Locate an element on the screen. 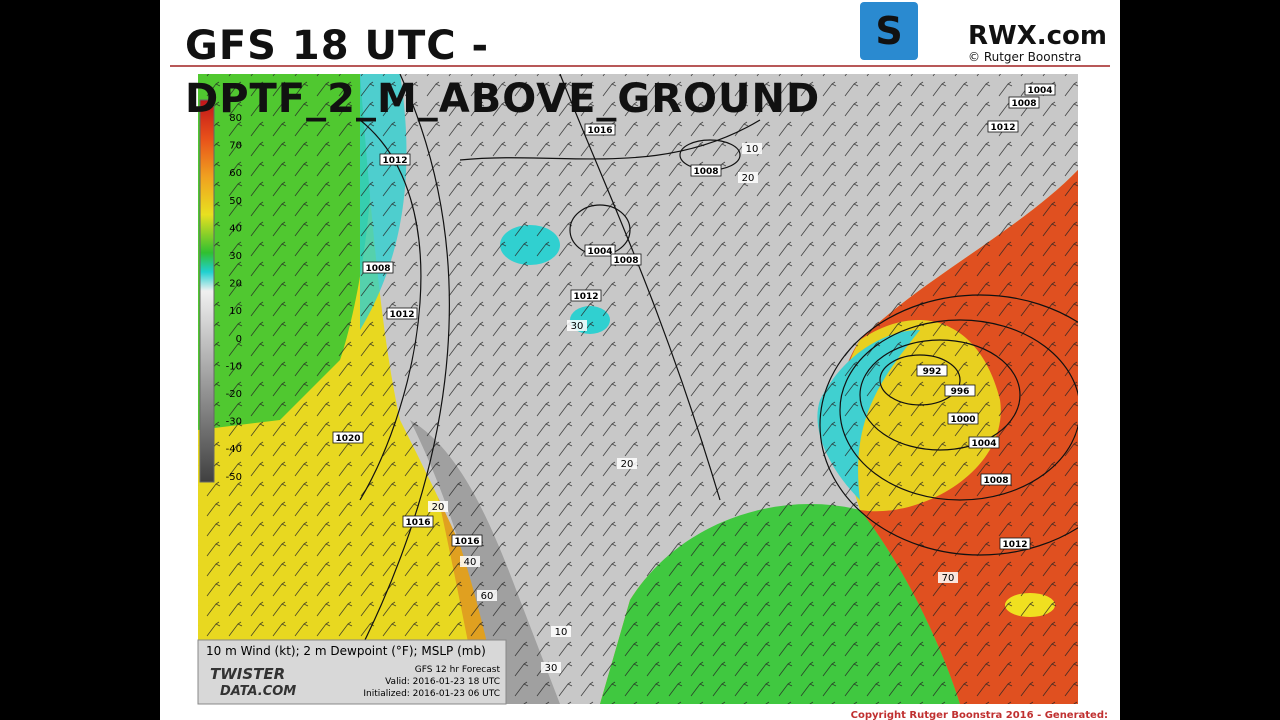 This screenshot has width=1280, height=720. dewpoint-label: 60 is located at coordinates (487, 596).